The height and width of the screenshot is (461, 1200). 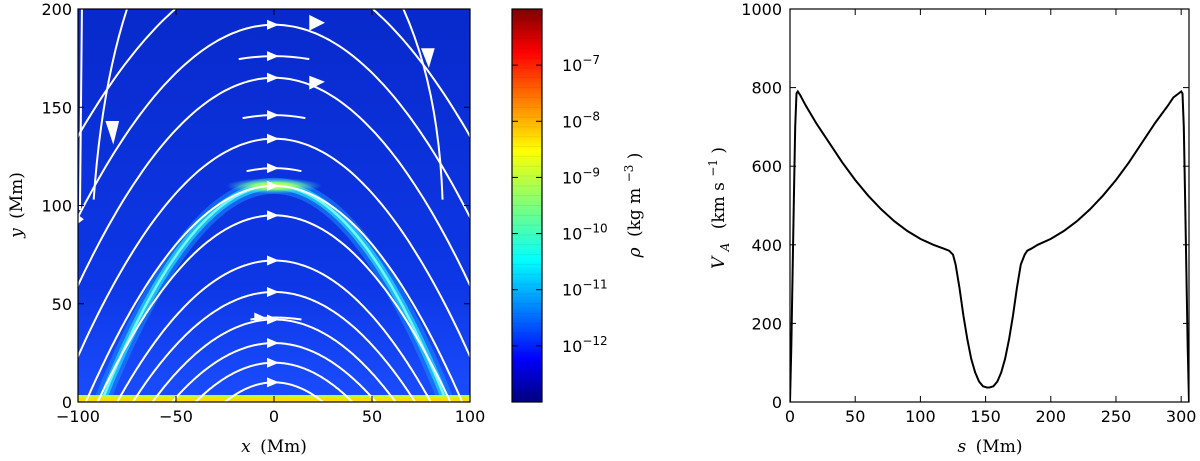 I want to click on x-tick-label: 150, so click(x=985, y=416).